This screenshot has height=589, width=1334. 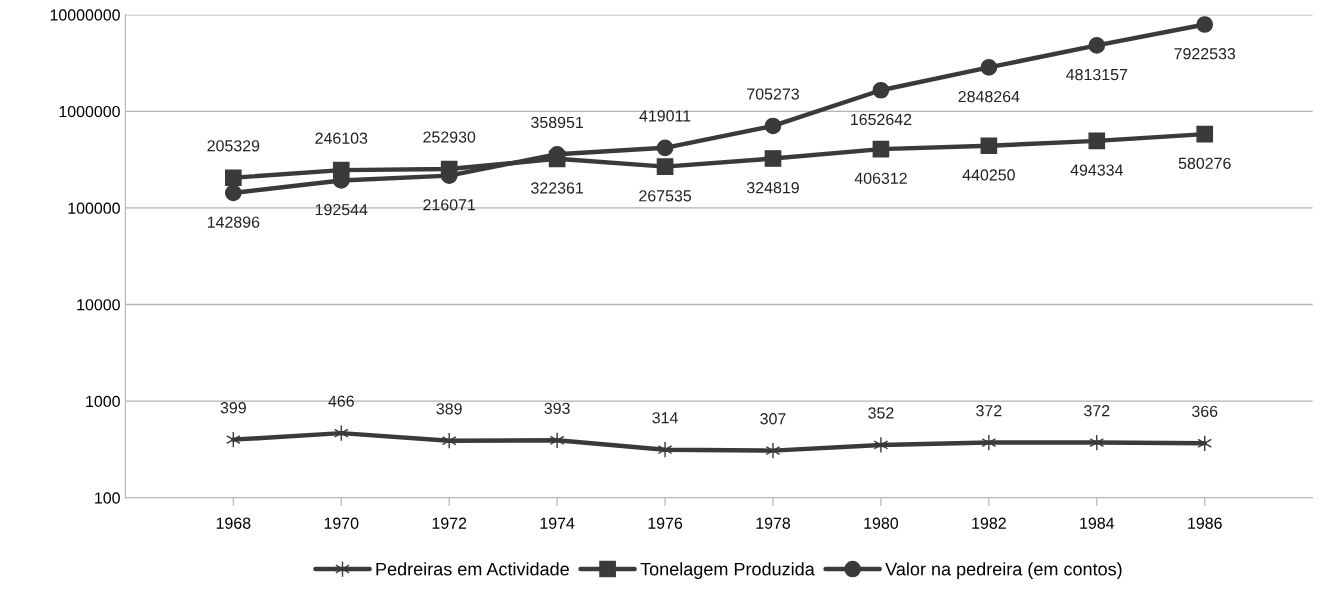 I want to click on data-label: 580276, so click(x=1204, y=163).